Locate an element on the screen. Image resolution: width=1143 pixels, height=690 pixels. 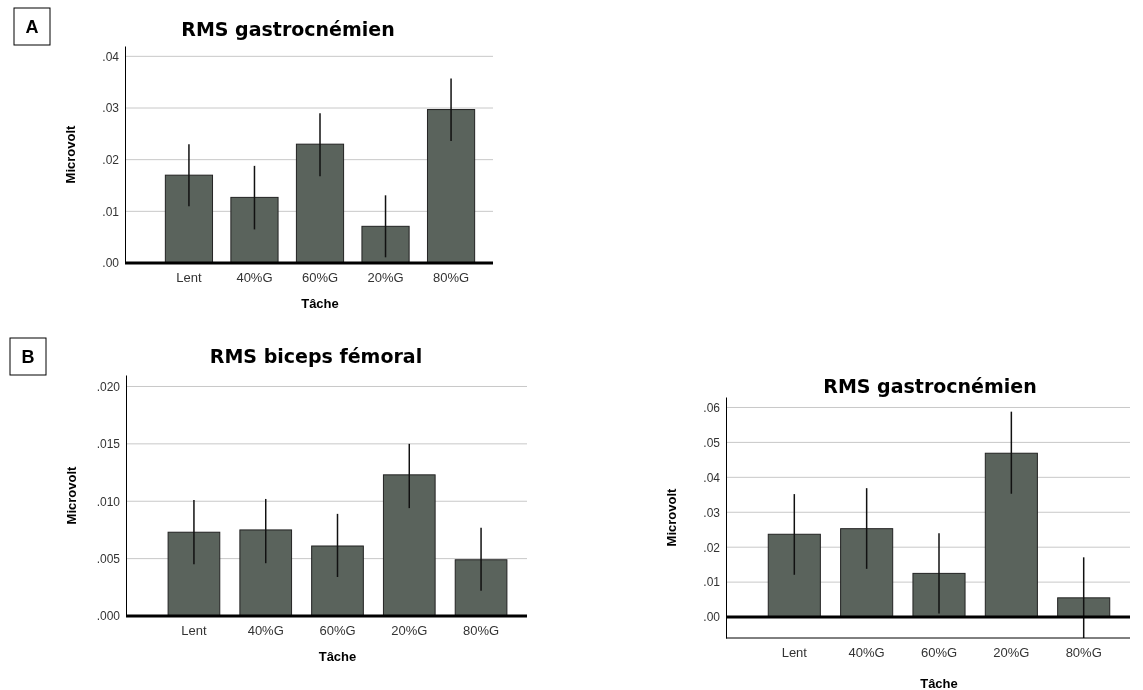
y-tick-label: .000 is located at coordinates (108, 616).